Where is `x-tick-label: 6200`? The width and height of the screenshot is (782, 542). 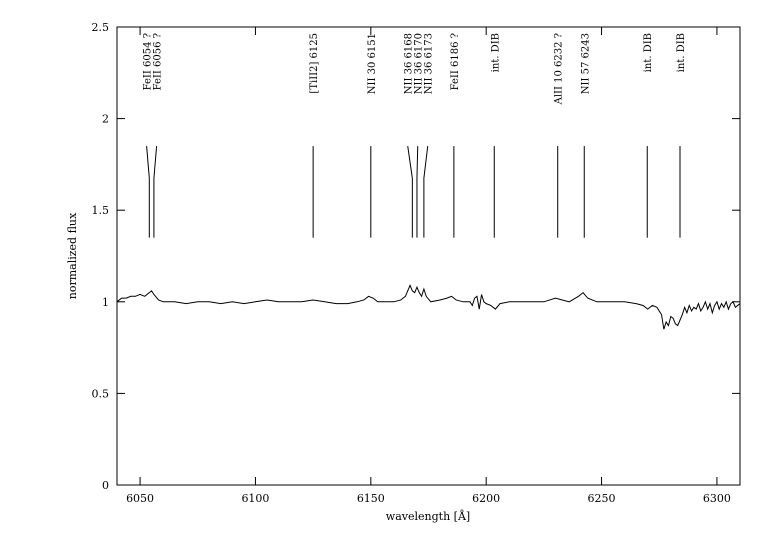 x-tick-label: 6200 is located at coordinates (486, 498).